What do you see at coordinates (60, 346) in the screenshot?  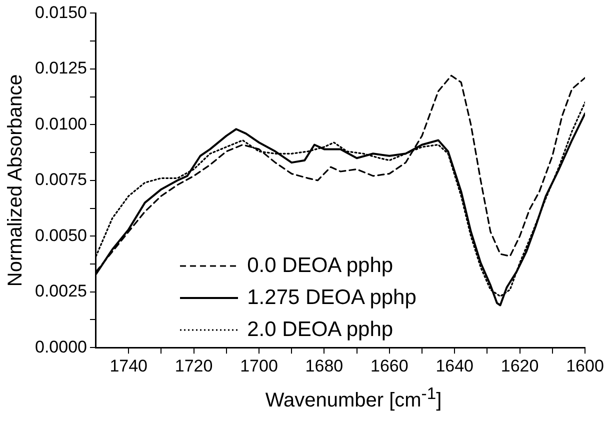 I see `y-tick-label: 0.0000` at bounding box center [60, 346].